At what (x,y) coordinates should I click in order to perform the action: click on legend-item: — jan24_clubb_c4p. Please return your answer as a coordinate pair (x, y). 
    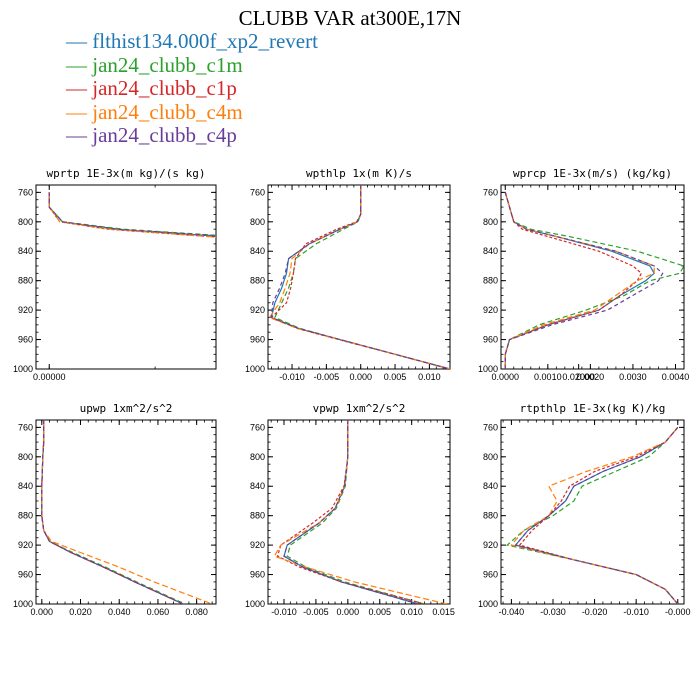
    Looking at the image, I should click on (192, 135).